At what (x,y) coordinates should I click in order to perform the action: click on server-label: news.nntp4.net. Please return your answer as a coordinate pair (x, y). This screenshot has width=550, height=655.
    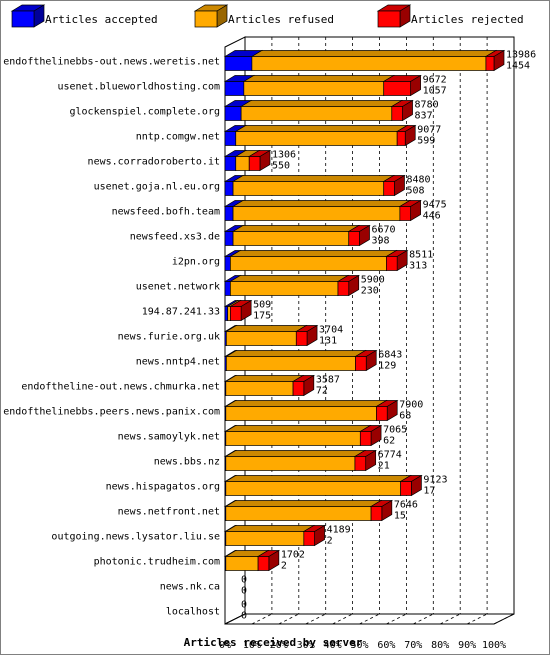
    Looking at the image, I should click on (178, 362).